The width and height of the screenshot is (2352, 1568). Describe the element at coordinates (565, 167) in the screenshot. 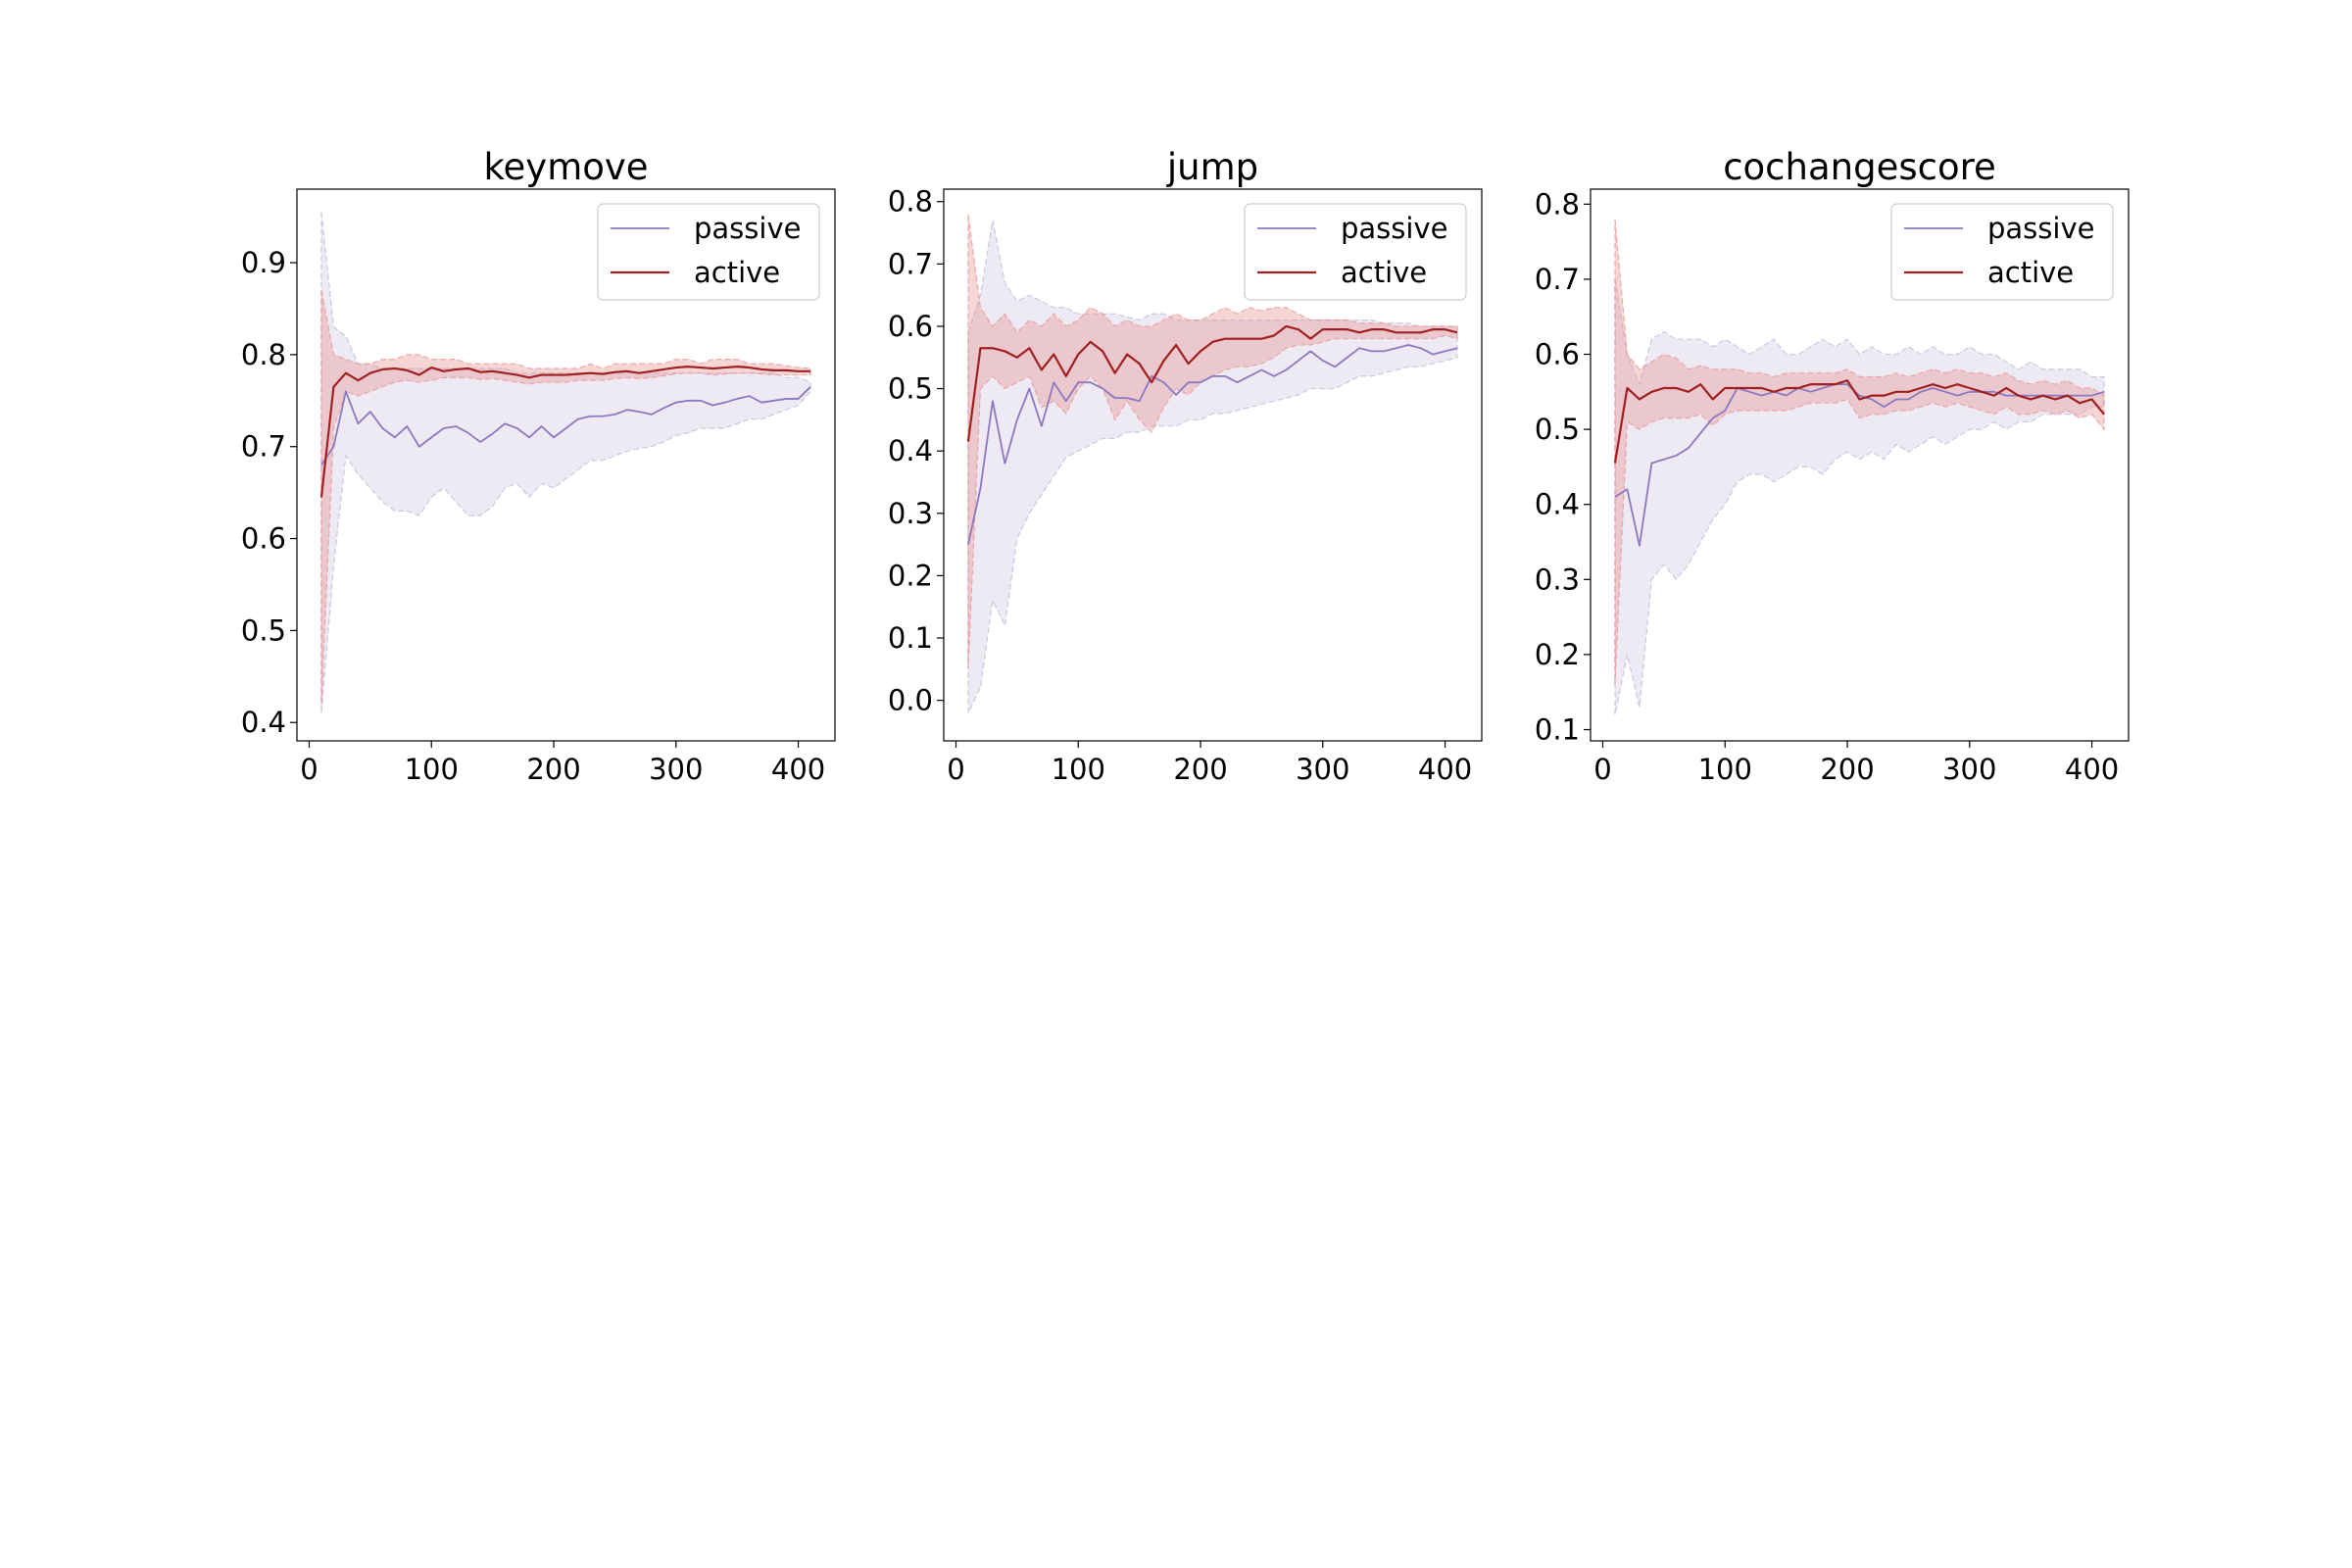

I see `chart-title: keymove` at that location.